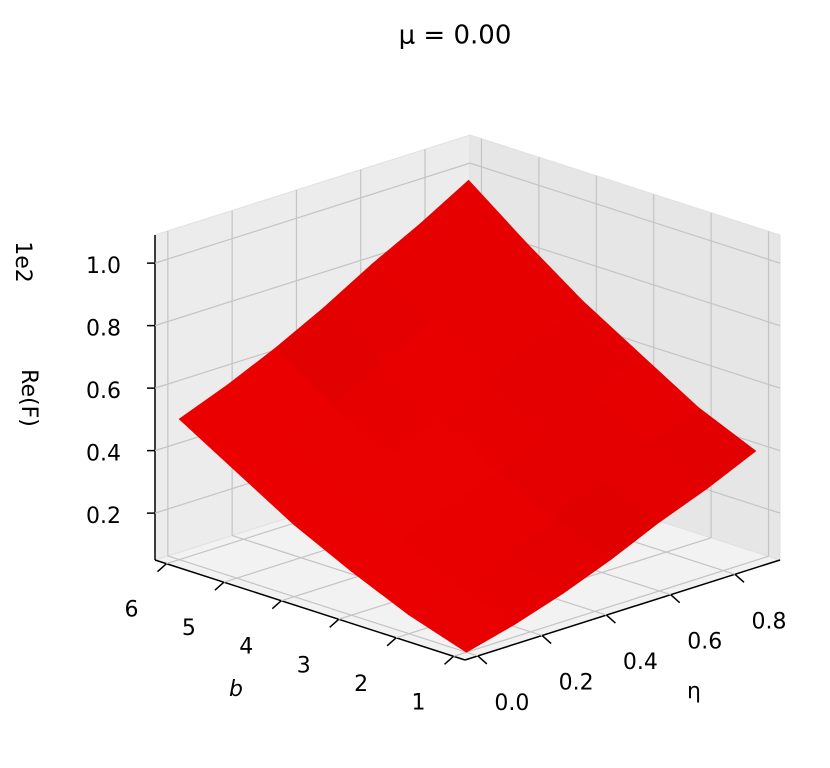  Describe the element at coordinates (304, 665) in the screenshot. I see `y-tick-label: 3` at that location.